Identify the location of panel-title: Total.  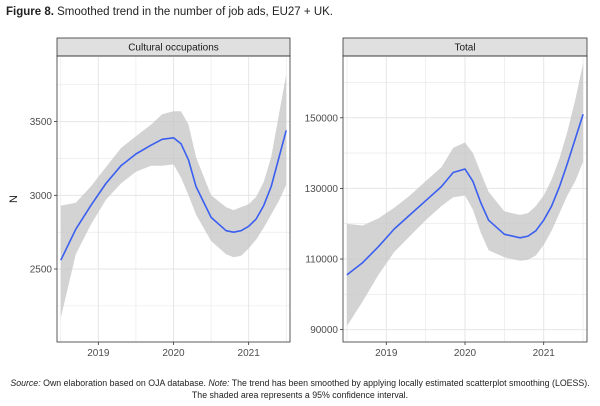
(464, 48).